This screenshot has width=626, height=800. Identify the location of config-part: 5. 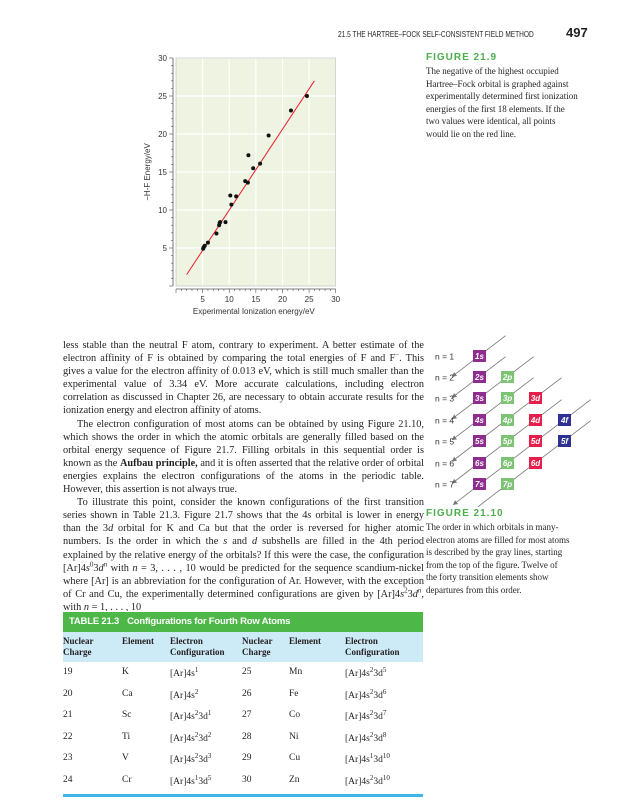
(209, 777).